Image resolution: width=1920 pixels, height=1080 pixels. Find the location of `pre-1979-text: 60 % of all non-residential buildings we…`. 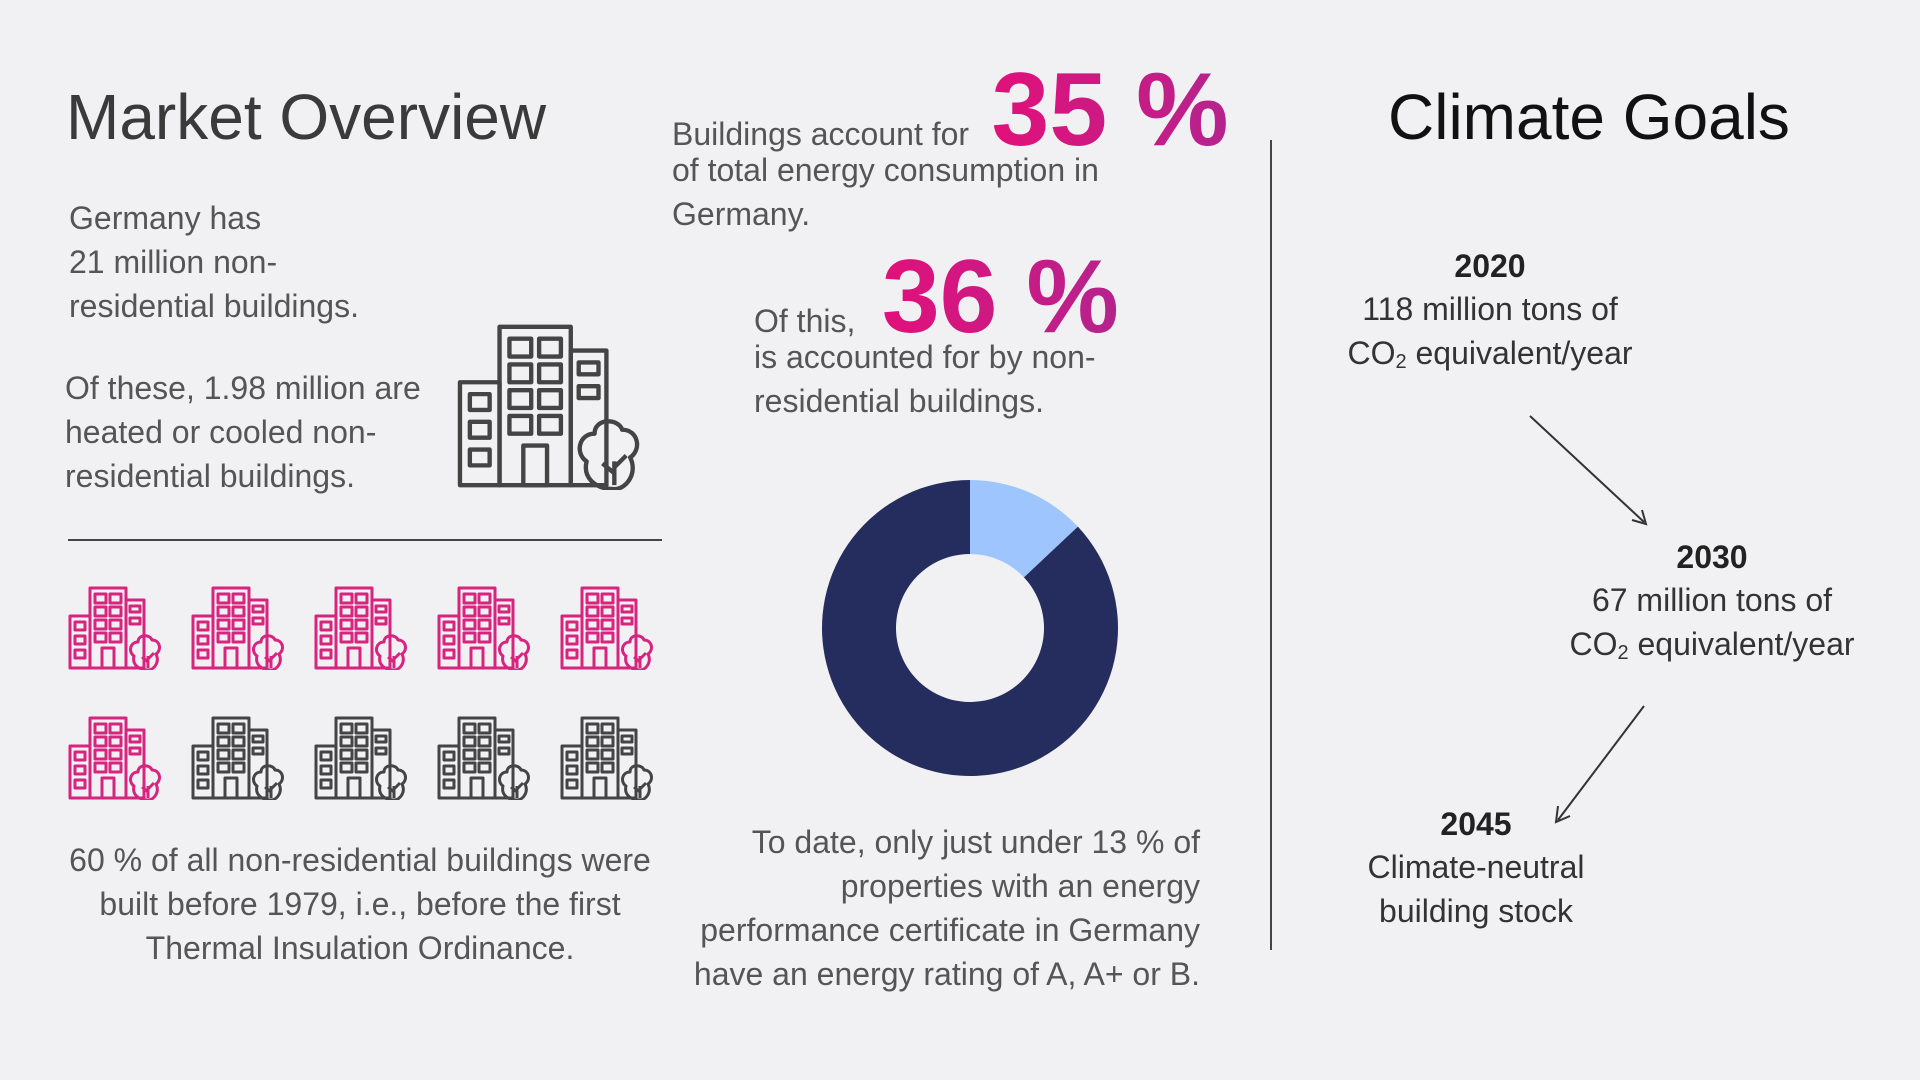

pre-1979-text: 60 % of all non-residential buildings we… is located at coordinates (360, 904).